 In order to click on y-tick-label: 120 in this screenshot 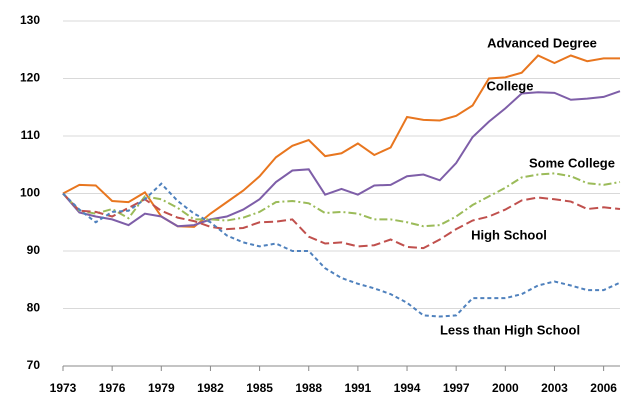, I will do `click(30, 78)`.